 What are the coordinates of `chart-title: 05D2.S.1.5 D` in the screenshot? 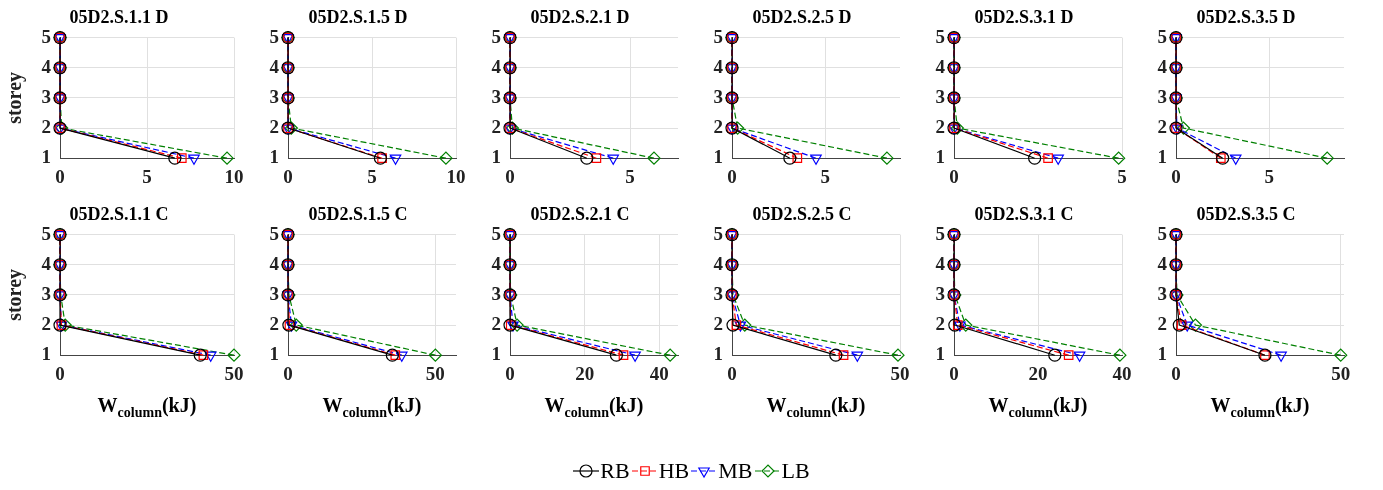 It's located at (358, 17).